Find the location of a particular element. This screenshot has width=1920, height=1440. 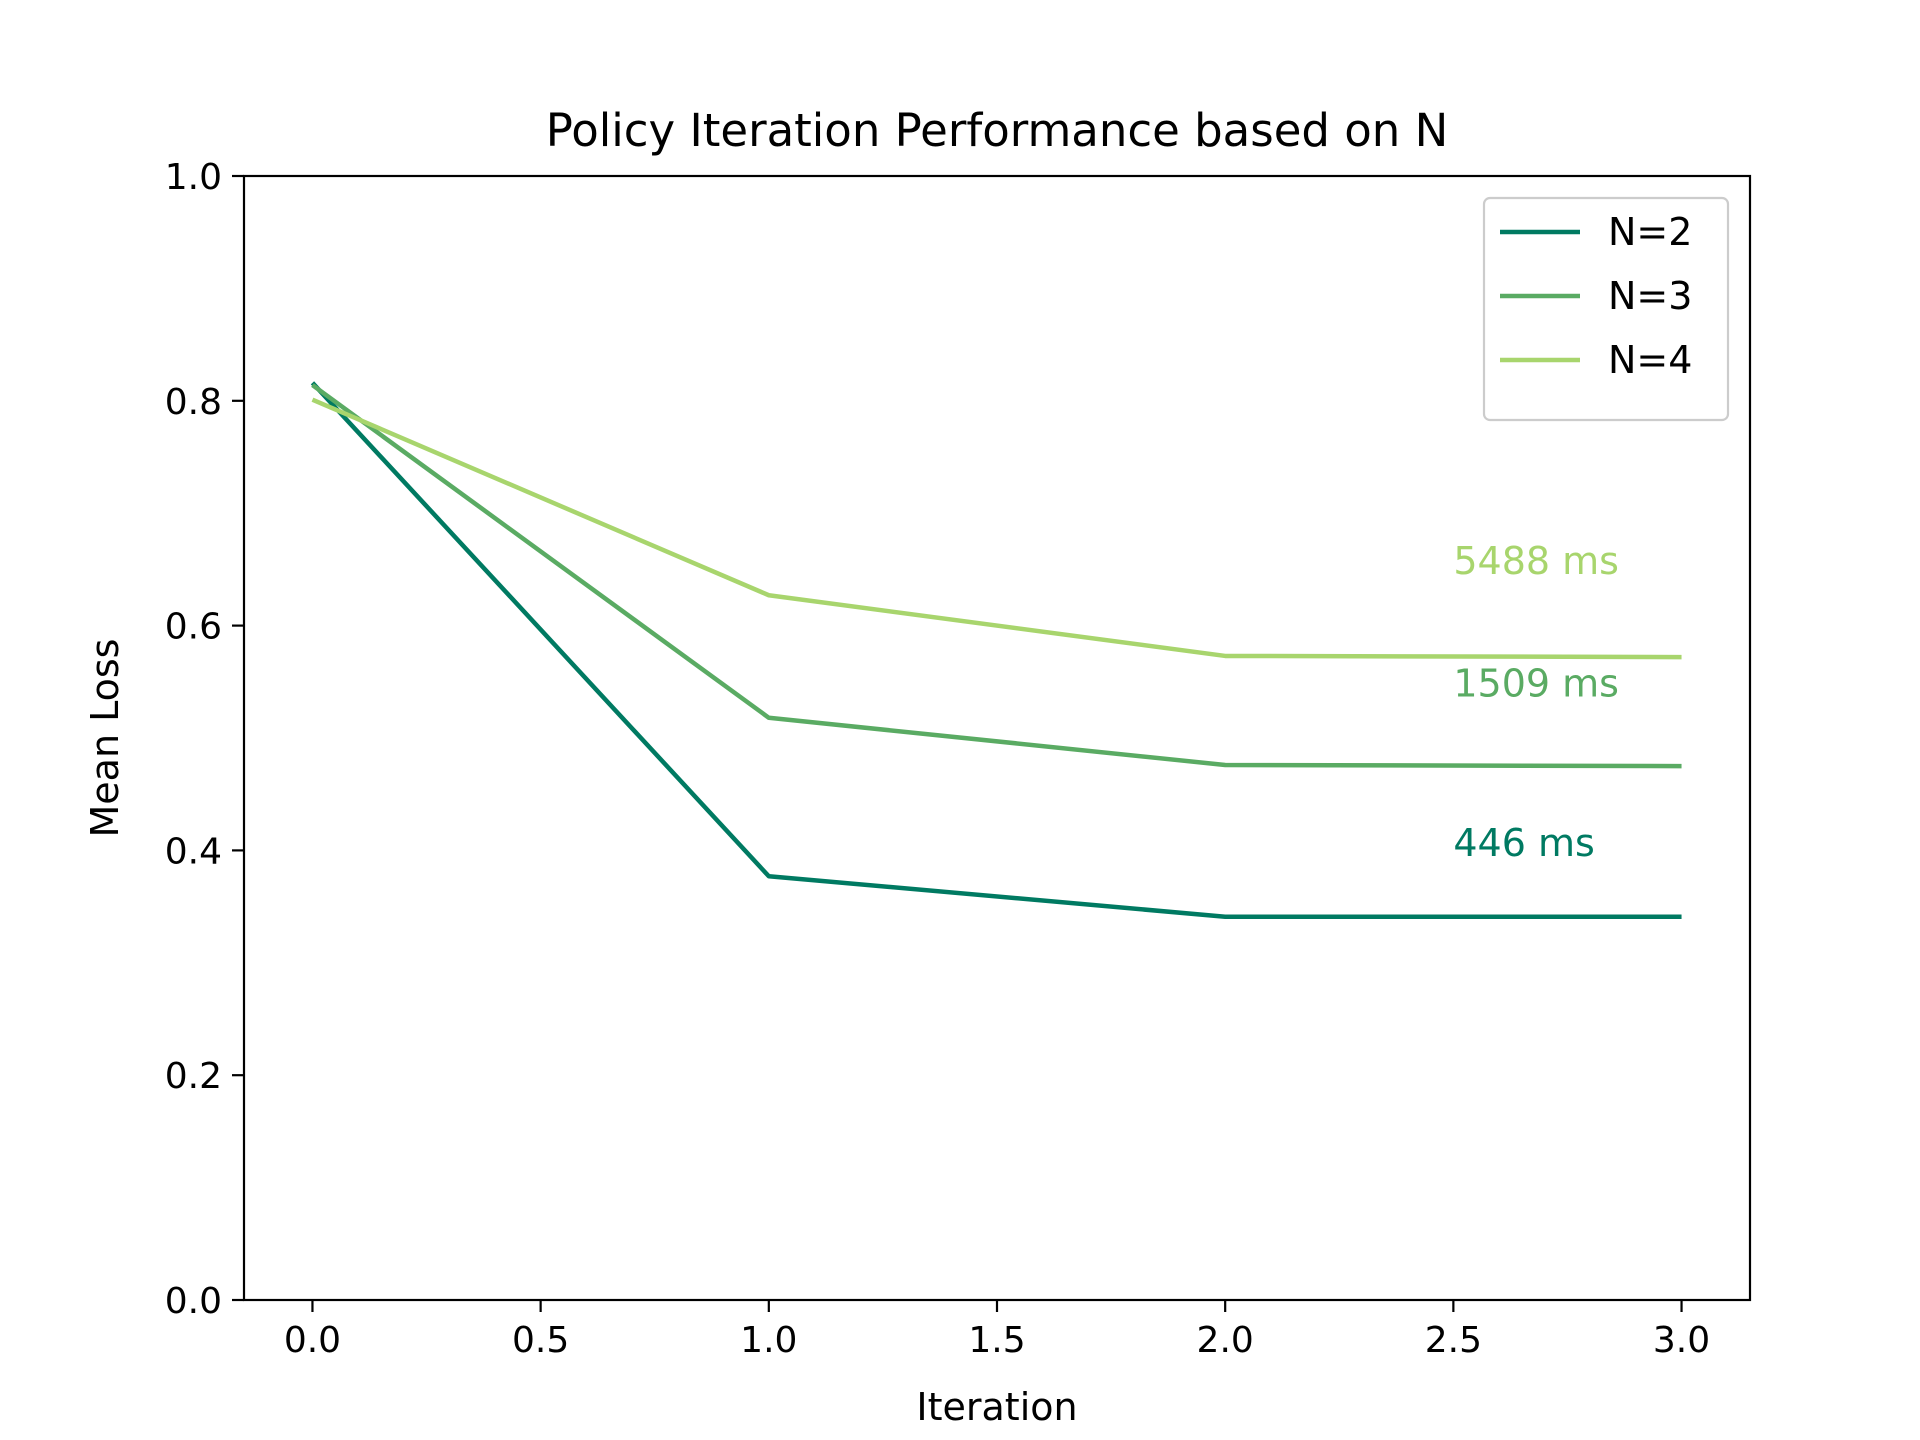

legend-entry-label: N=4 is located at coordinates (1650, 360).